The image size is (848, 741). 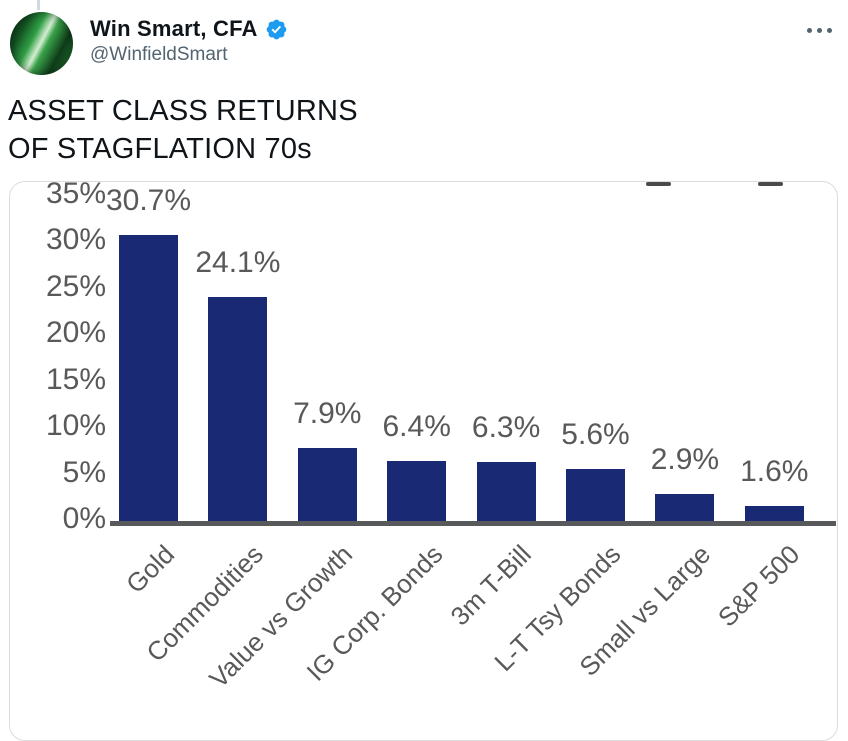 What do you see at coordinates (174, 28) in the screenshot?
I see `display-name: Win Smart, CFA` at bounding box center [174, 28].